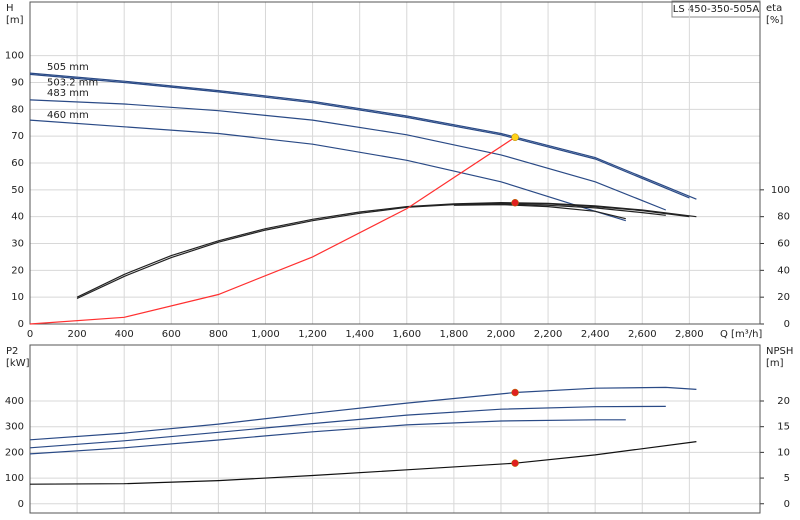 The height and width of the screenshot is (520, 800). Describe the element at coordinates (774, 20) in the screenshot. I see `y2-axis-label: [%]` at that location.